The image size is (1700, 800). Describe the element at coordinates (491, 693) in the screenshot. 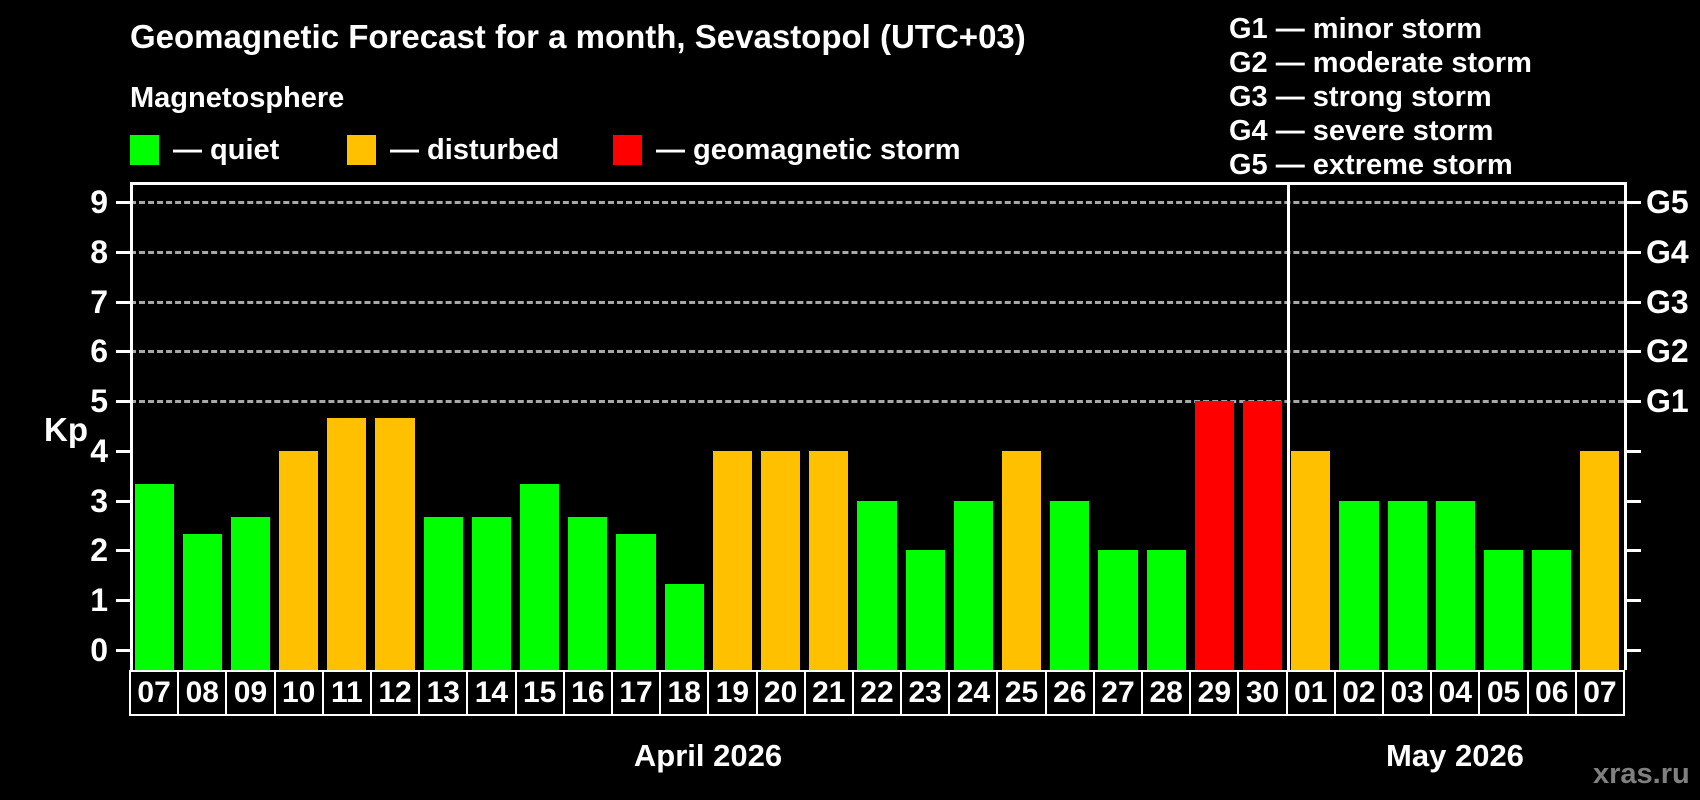

I see `day-cell-14: 14` at that location.